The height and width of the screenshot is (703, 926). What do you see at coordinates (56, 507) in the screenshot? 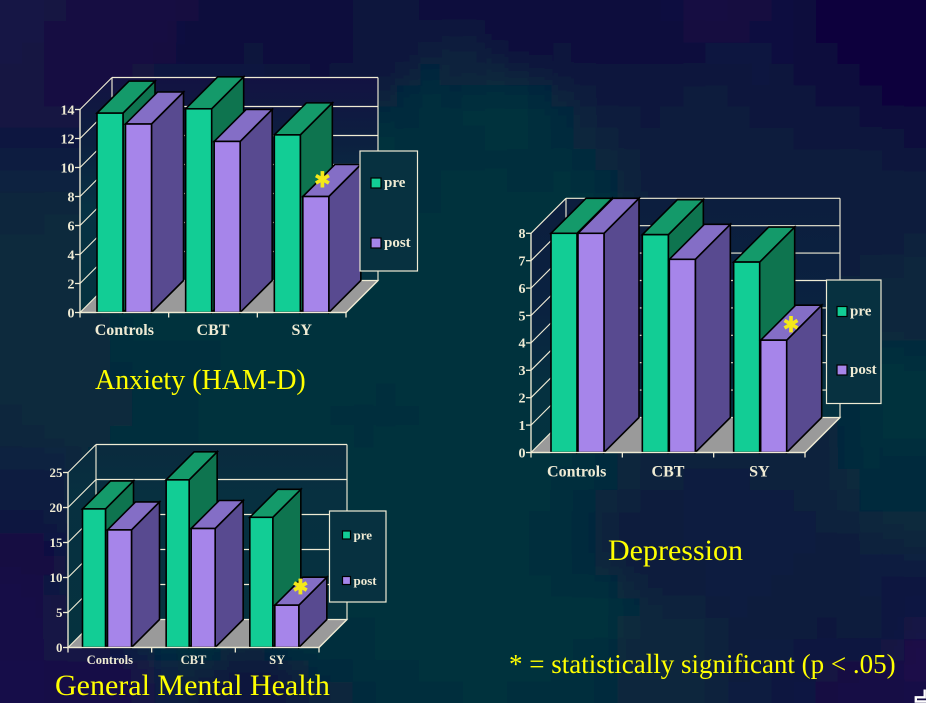
I see `svg-text: 20` at bounding box center [56, 507].